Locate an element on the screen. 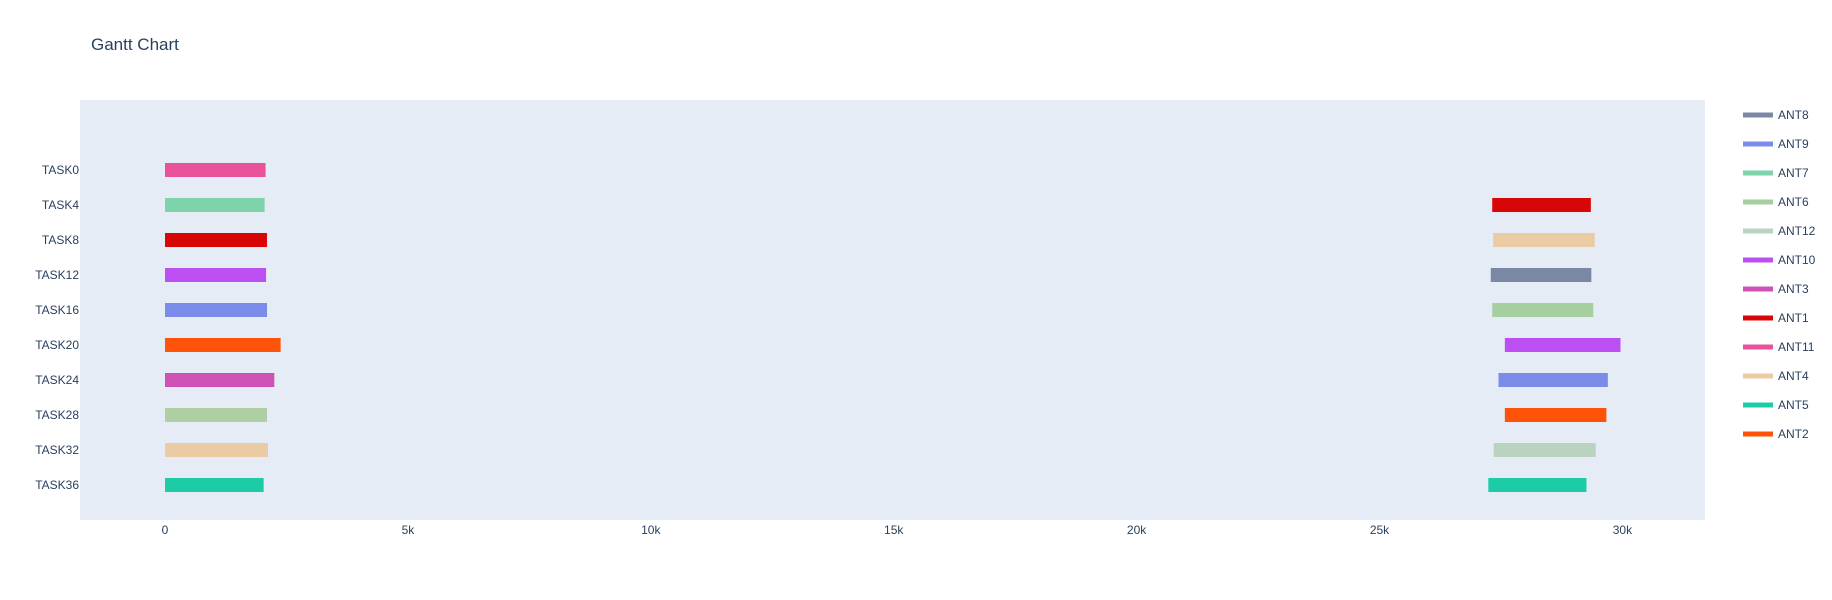 This screenshot has width=1832, height=600. legend-item-ant10: ANT10 is located at coordinates (1779, 260).